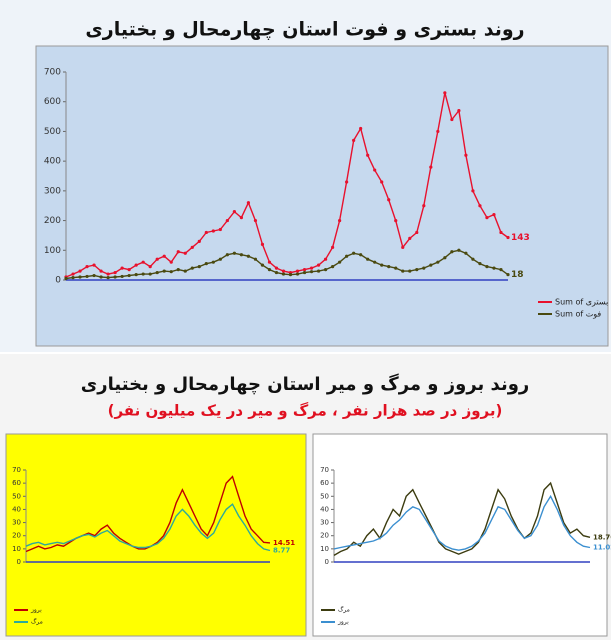 The width and height of the screenshot is (611, 640). Describe the element at coordinates (324, 536) in the screenshot. I see `y-tick-label: 20` at that location.